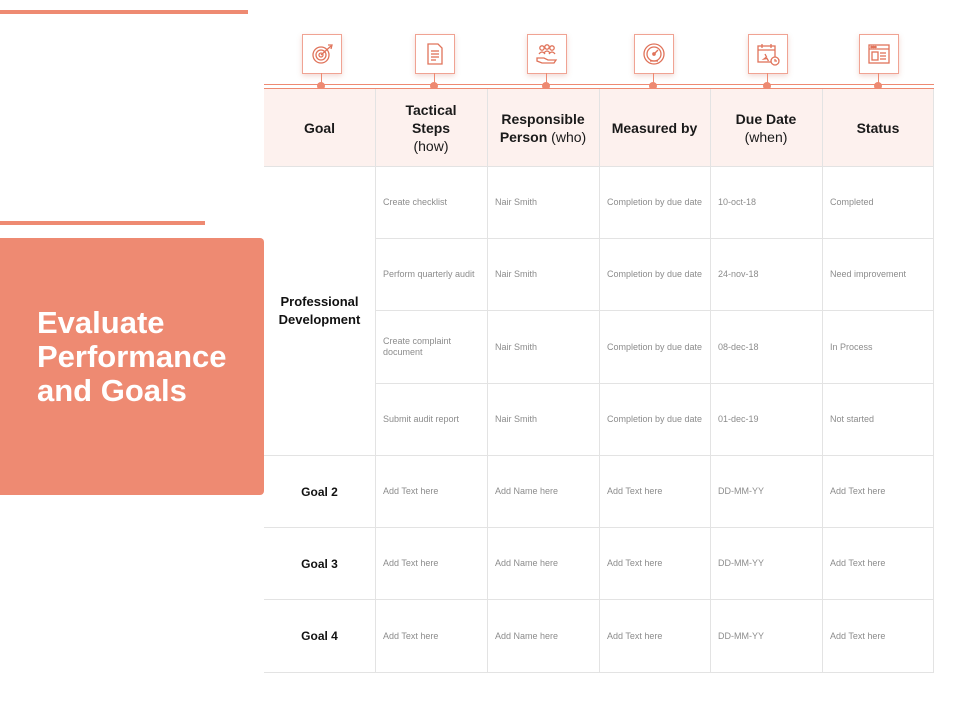 The image size is (960, 720). What do you see at coordinates (322, 54) in the screenshot?
I see `target-icon` at bounding box center [322, 54].